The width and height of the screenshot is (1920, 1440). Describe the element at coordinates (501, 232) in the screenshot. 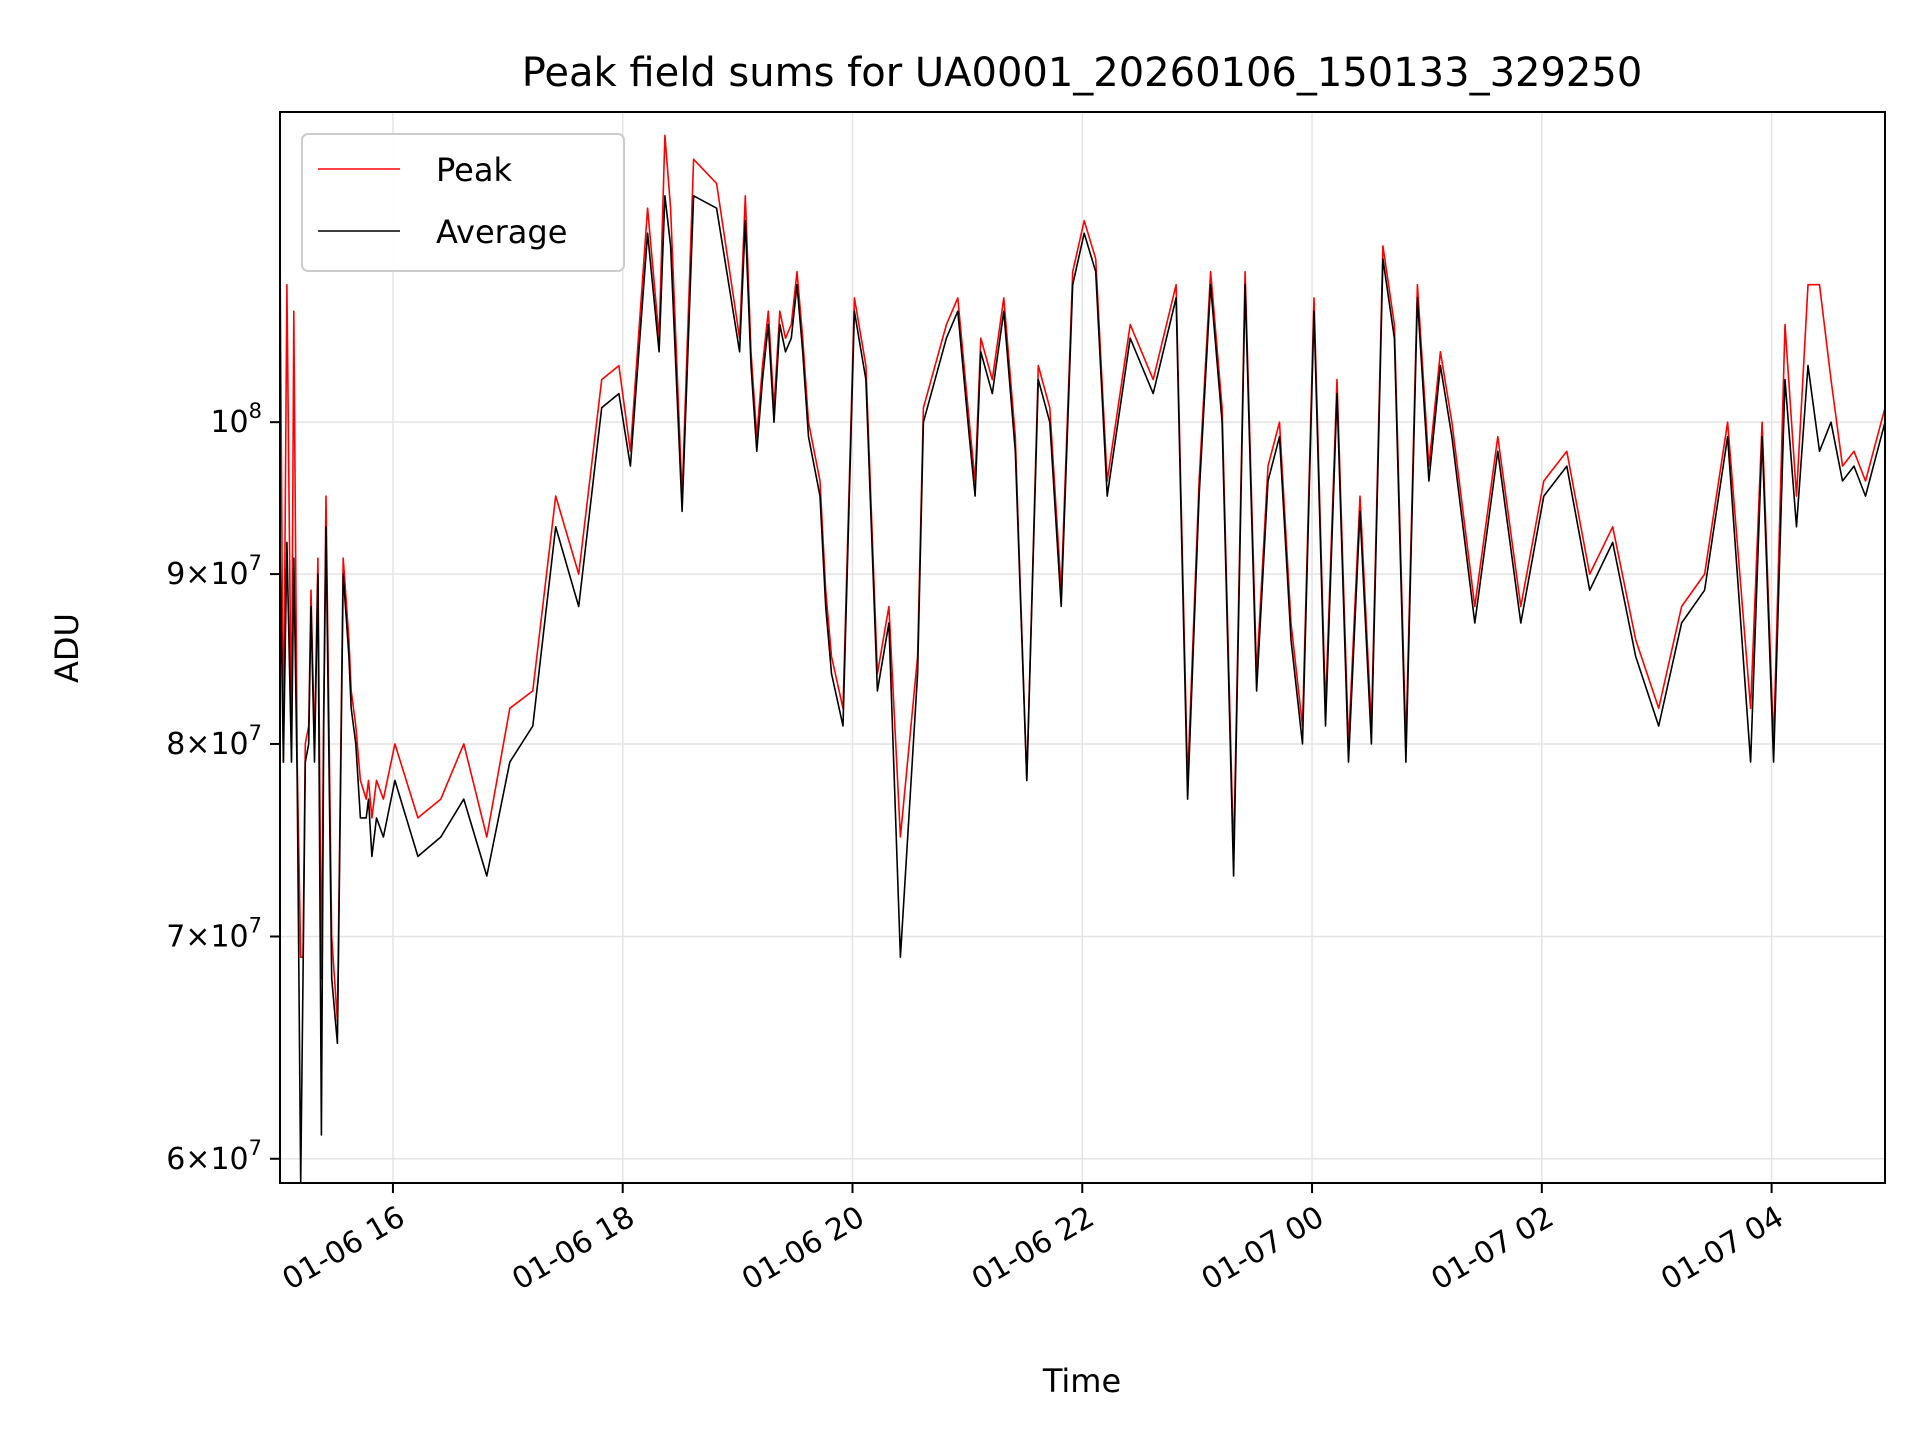

I see `legend-average-label: Average` at that location.